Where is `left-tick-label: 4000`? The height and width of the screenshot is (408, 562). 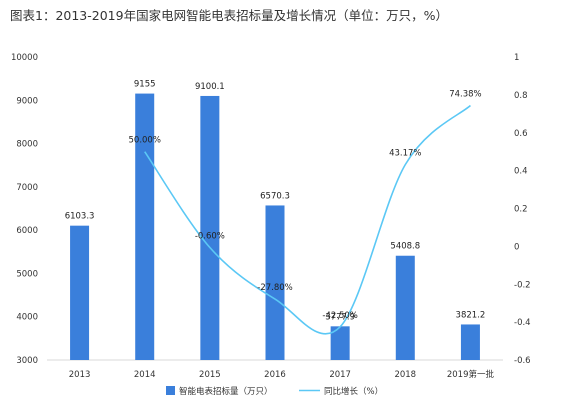
left-tick-label: 4000 is located at coordinates (27, 318).